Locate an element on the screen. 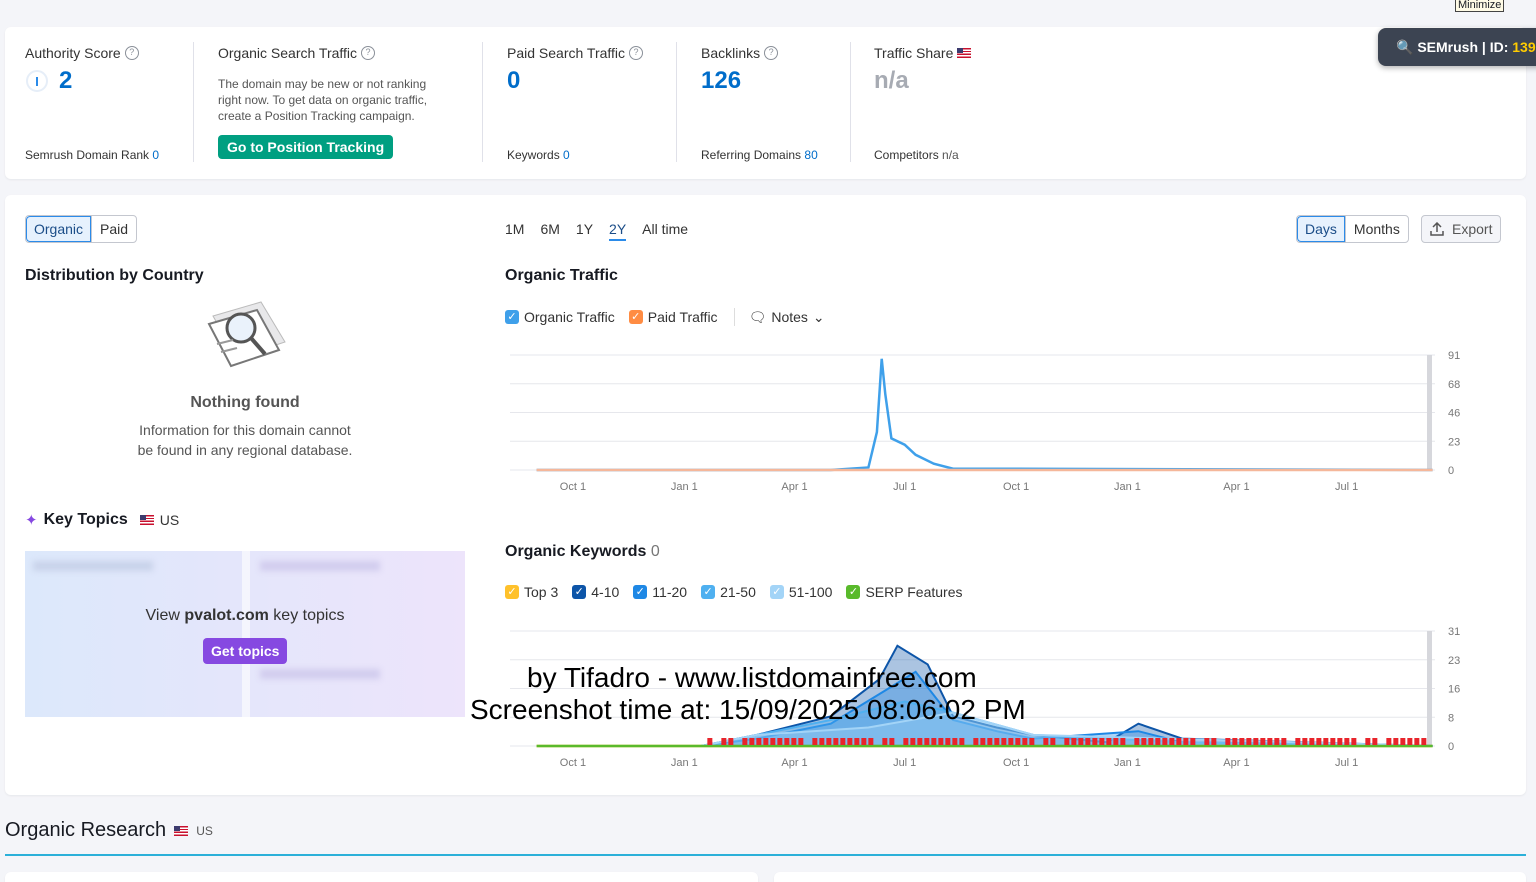 Image resolution: width=1536 pixels, height=882 pixels. sparkle-icon: ✦ is located at coordinates (31, 520).